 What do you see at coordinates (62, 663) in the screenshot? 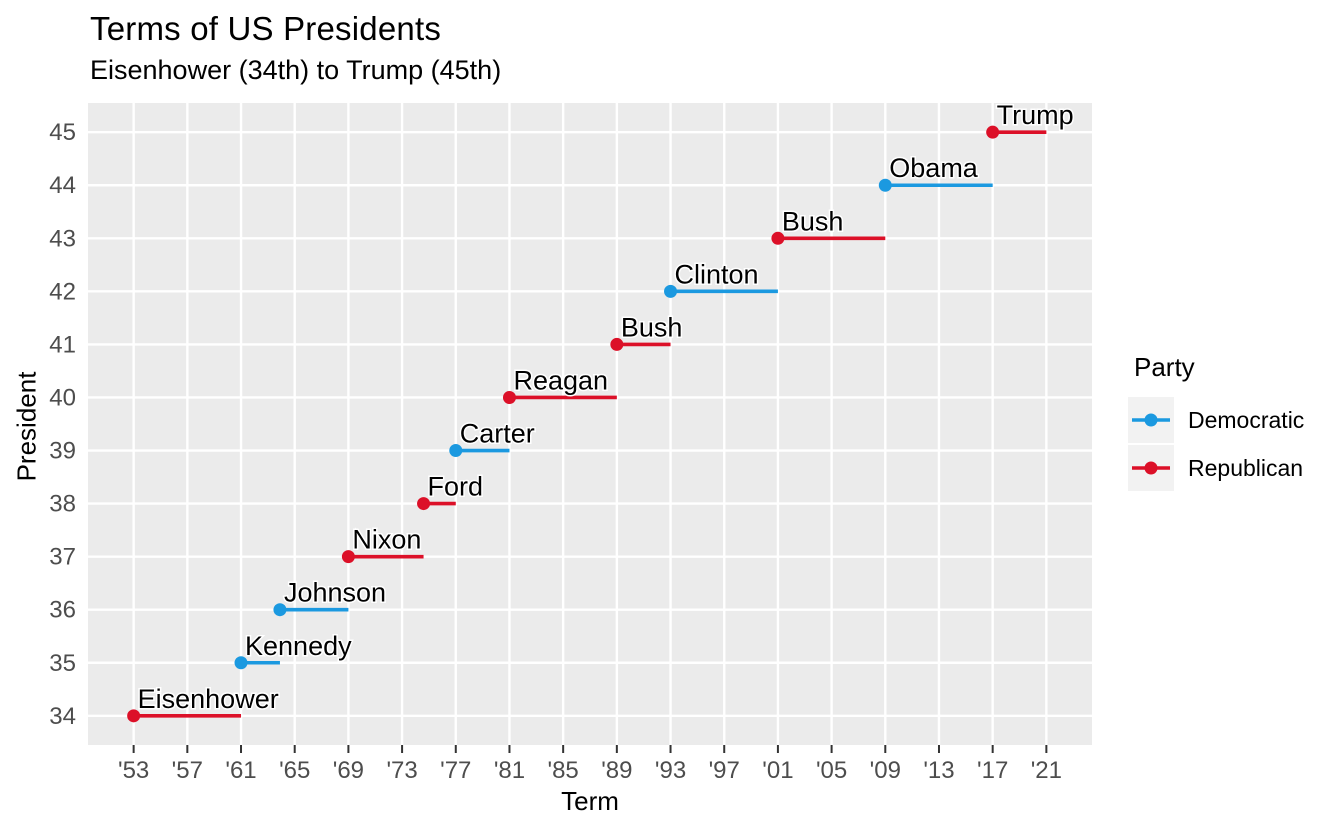
I see `y-tick-label: 35` at bounding box center [62, 663].